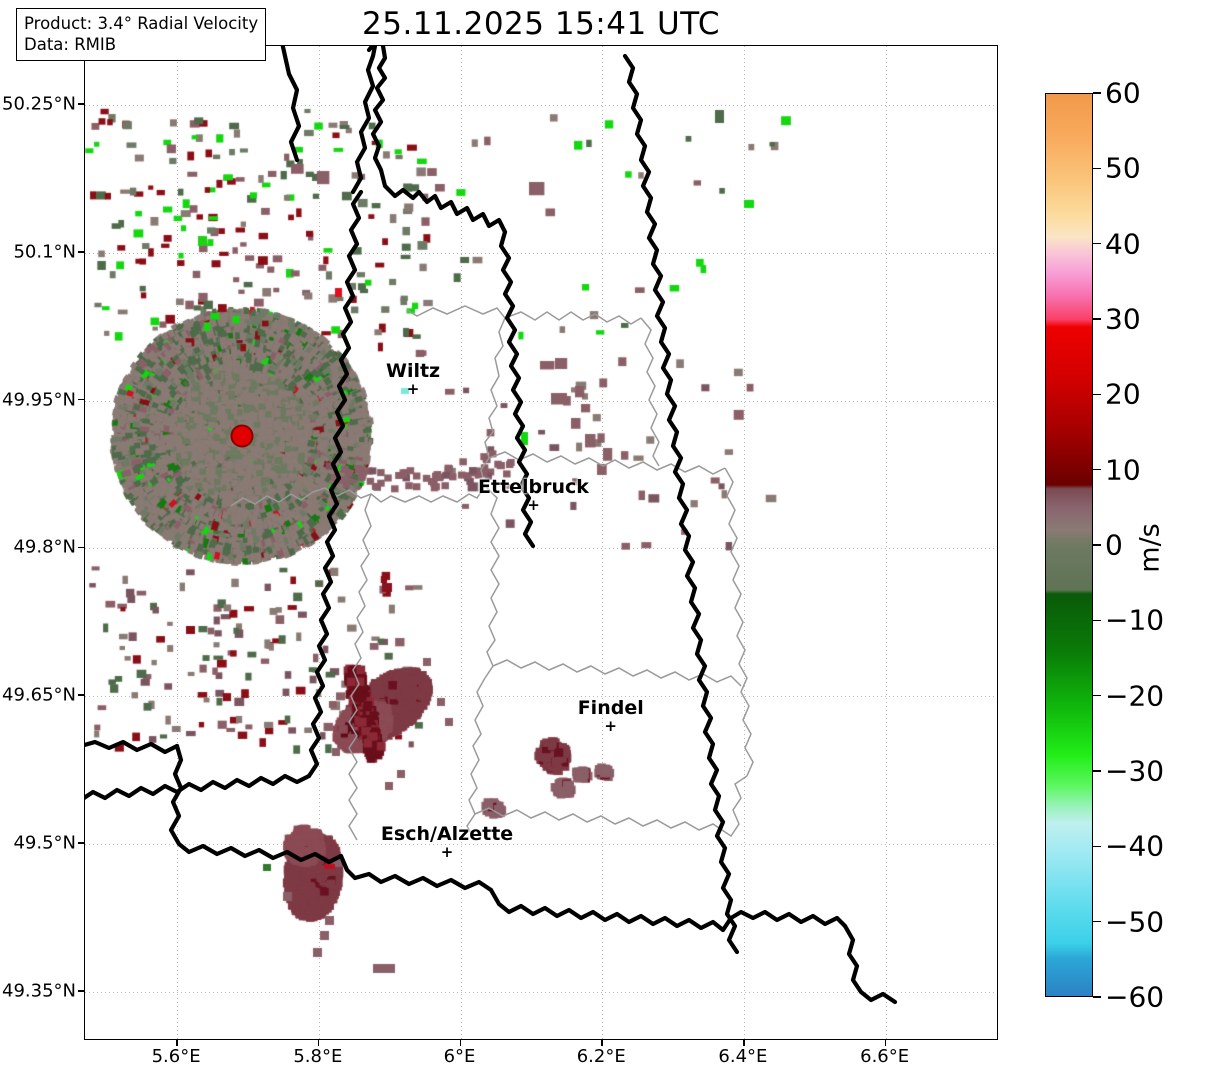  Describe the element at coordinates (1114, 545) in the screenshot. I see `colorbar-tick-label: 0` at that location.